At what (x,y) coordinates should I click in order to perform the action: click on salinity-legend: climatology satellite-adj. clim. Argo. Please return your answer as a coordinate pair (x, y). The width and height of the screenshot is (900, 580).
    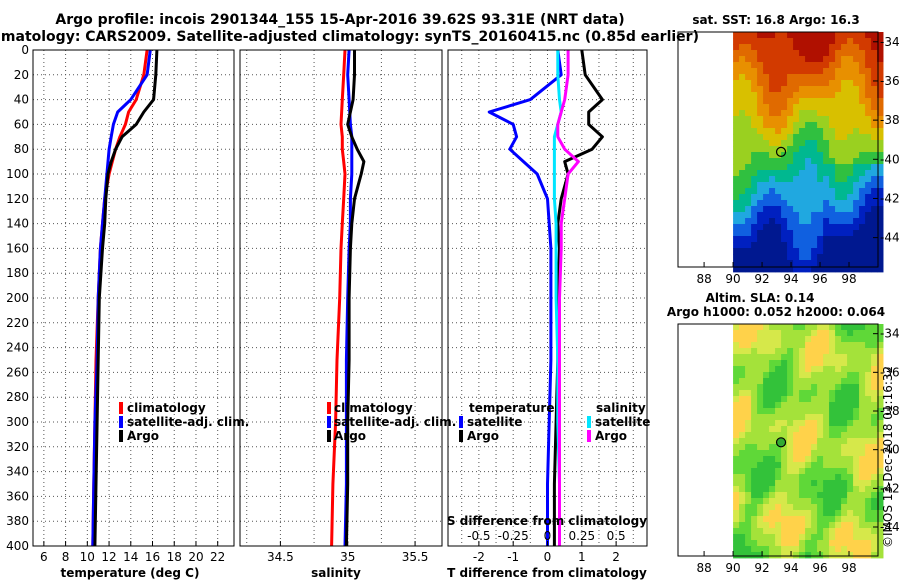
    Looking at the image, I should click on (391, 422).